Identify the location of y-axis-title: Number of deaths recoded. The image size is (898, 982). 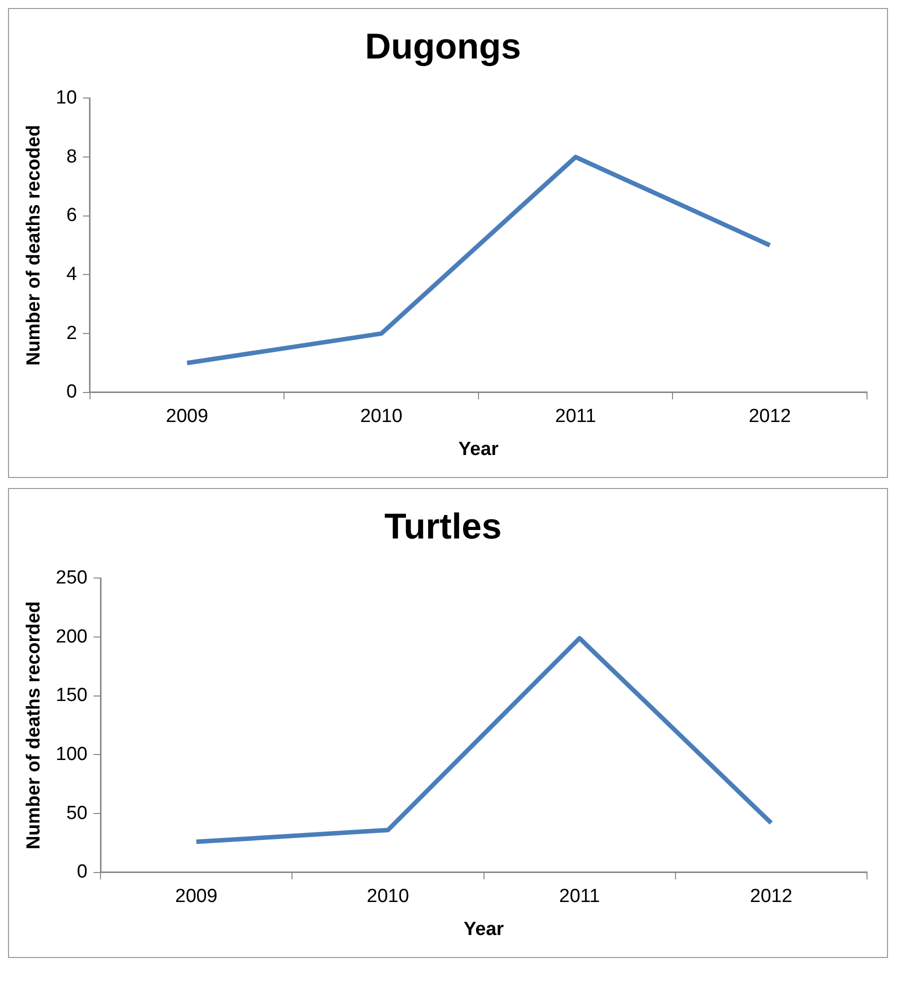
(34, 245).